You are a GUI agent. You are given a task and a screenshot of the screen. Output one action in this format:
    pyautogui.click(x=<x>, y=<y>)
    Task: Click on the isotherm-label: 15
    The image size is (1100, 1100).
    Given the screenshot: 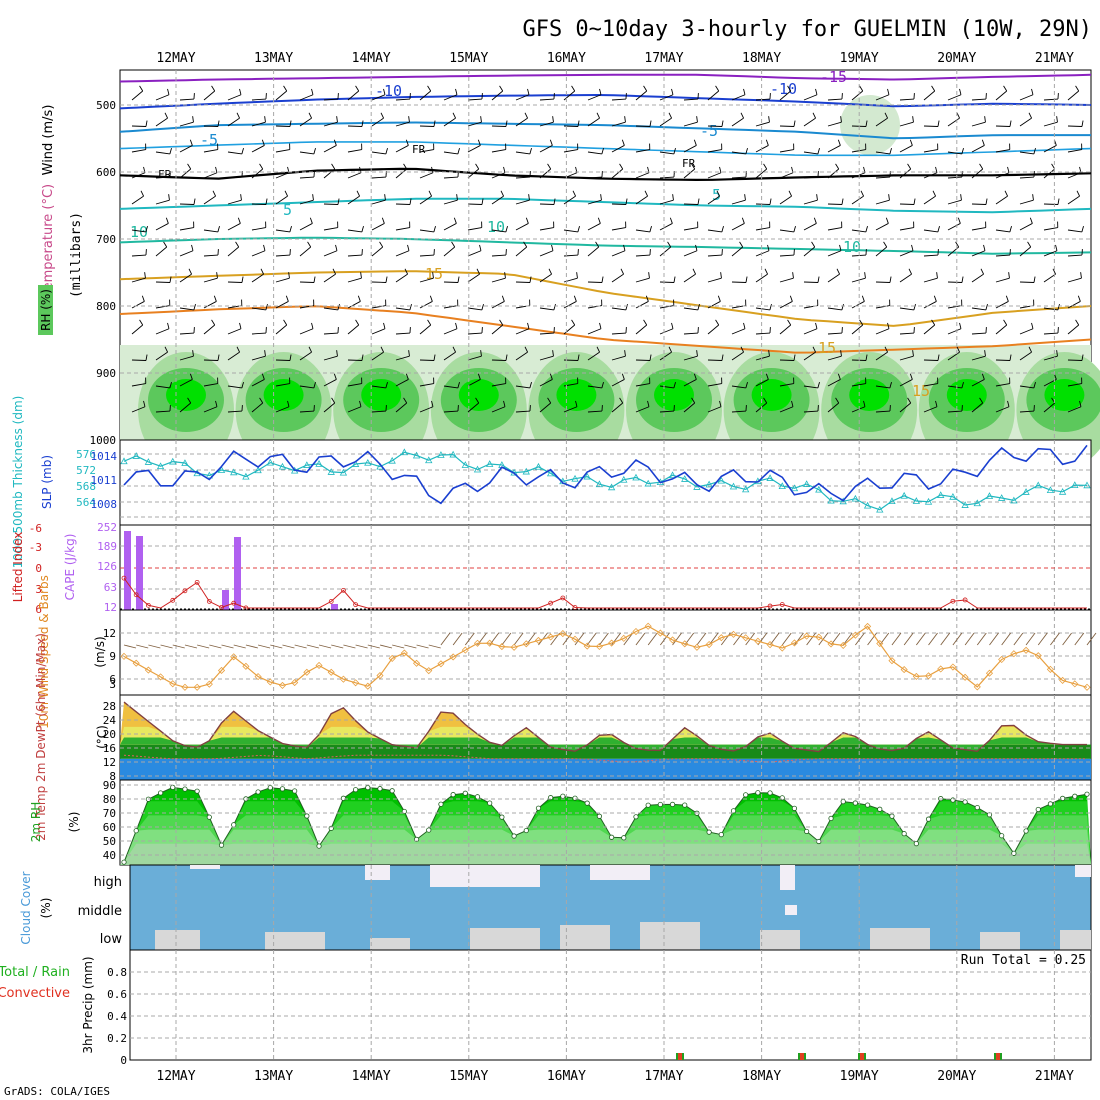 What is the action you would take?
    pyautogui.click(x=827, y=348)
    